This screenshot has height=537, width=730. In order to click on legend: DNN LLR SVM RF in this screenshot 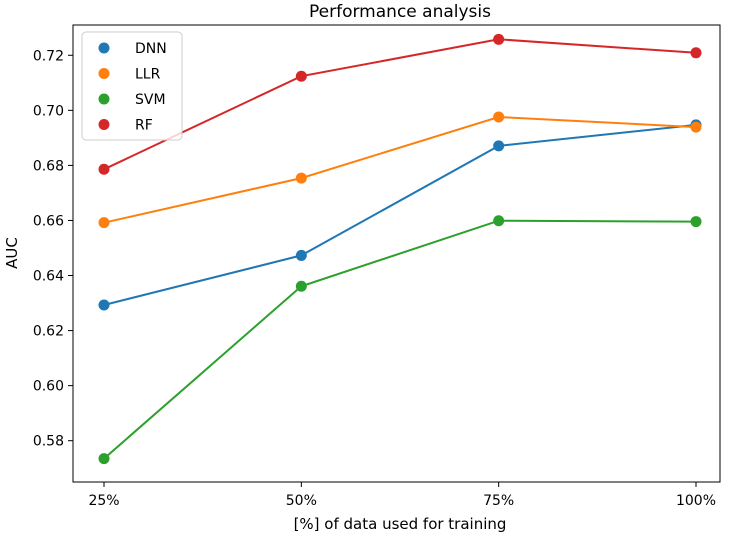, I will do `click(132, 86)`.